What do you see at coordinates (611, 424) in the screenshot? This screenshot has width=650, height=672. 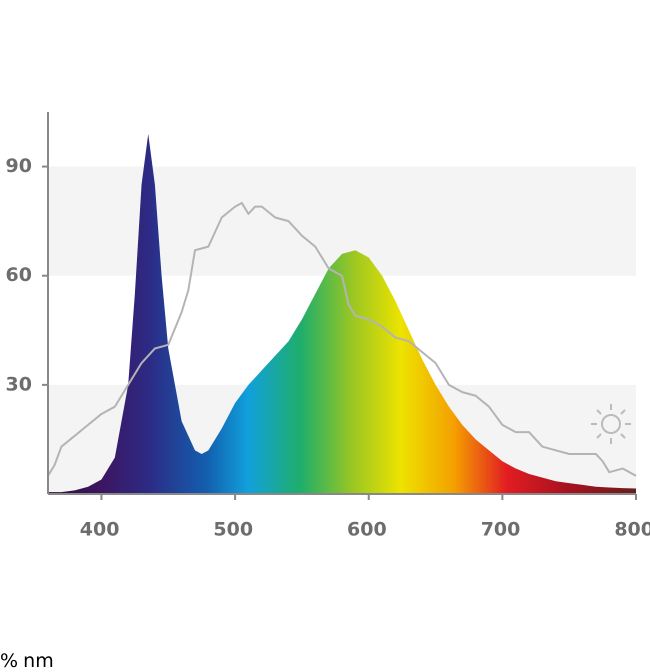 I see `sun-icon` at bounding box center [611, 424].